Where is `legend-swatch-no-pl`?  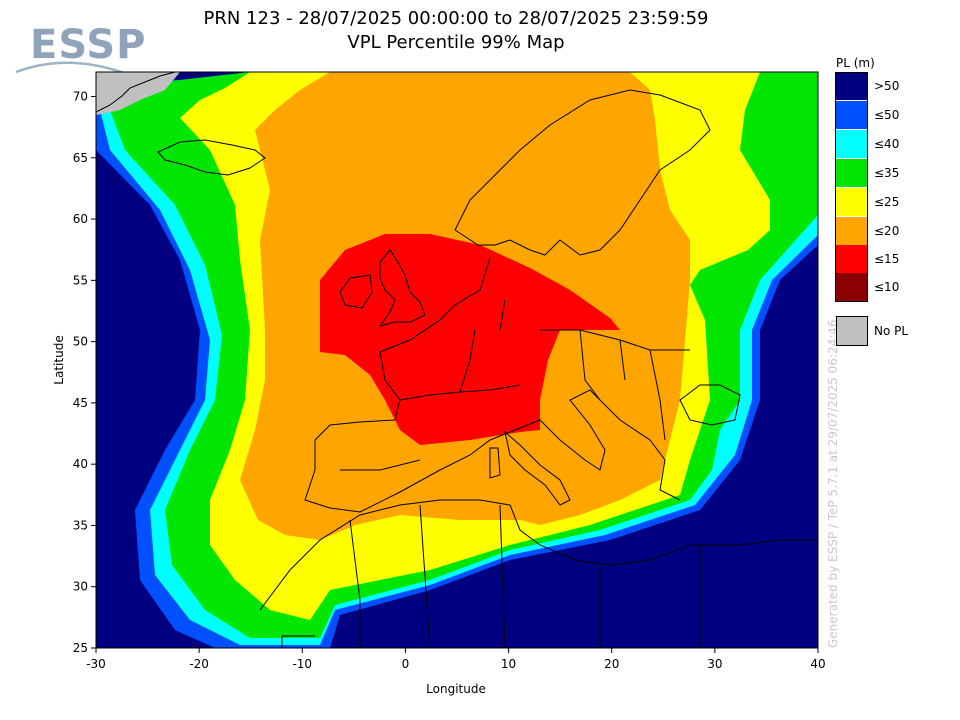 legend-swatch-no-pl is located at coordinates (852, 331).